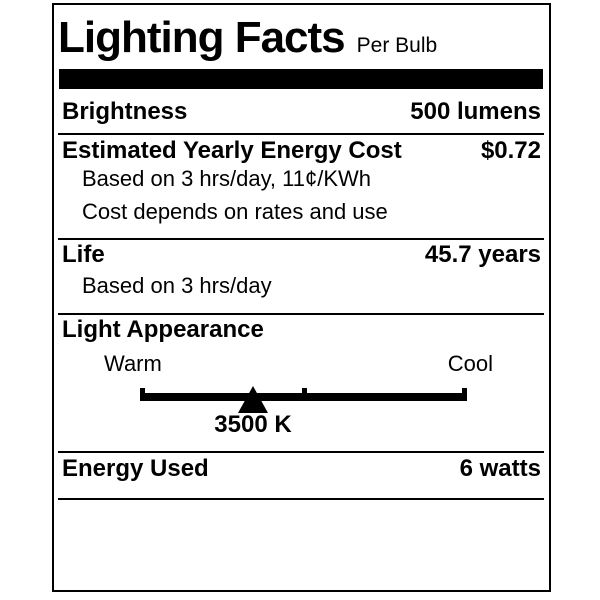  Describe the element at coordinates (464, 394) in the screenshot. I see `scale-right-cap` at that location.